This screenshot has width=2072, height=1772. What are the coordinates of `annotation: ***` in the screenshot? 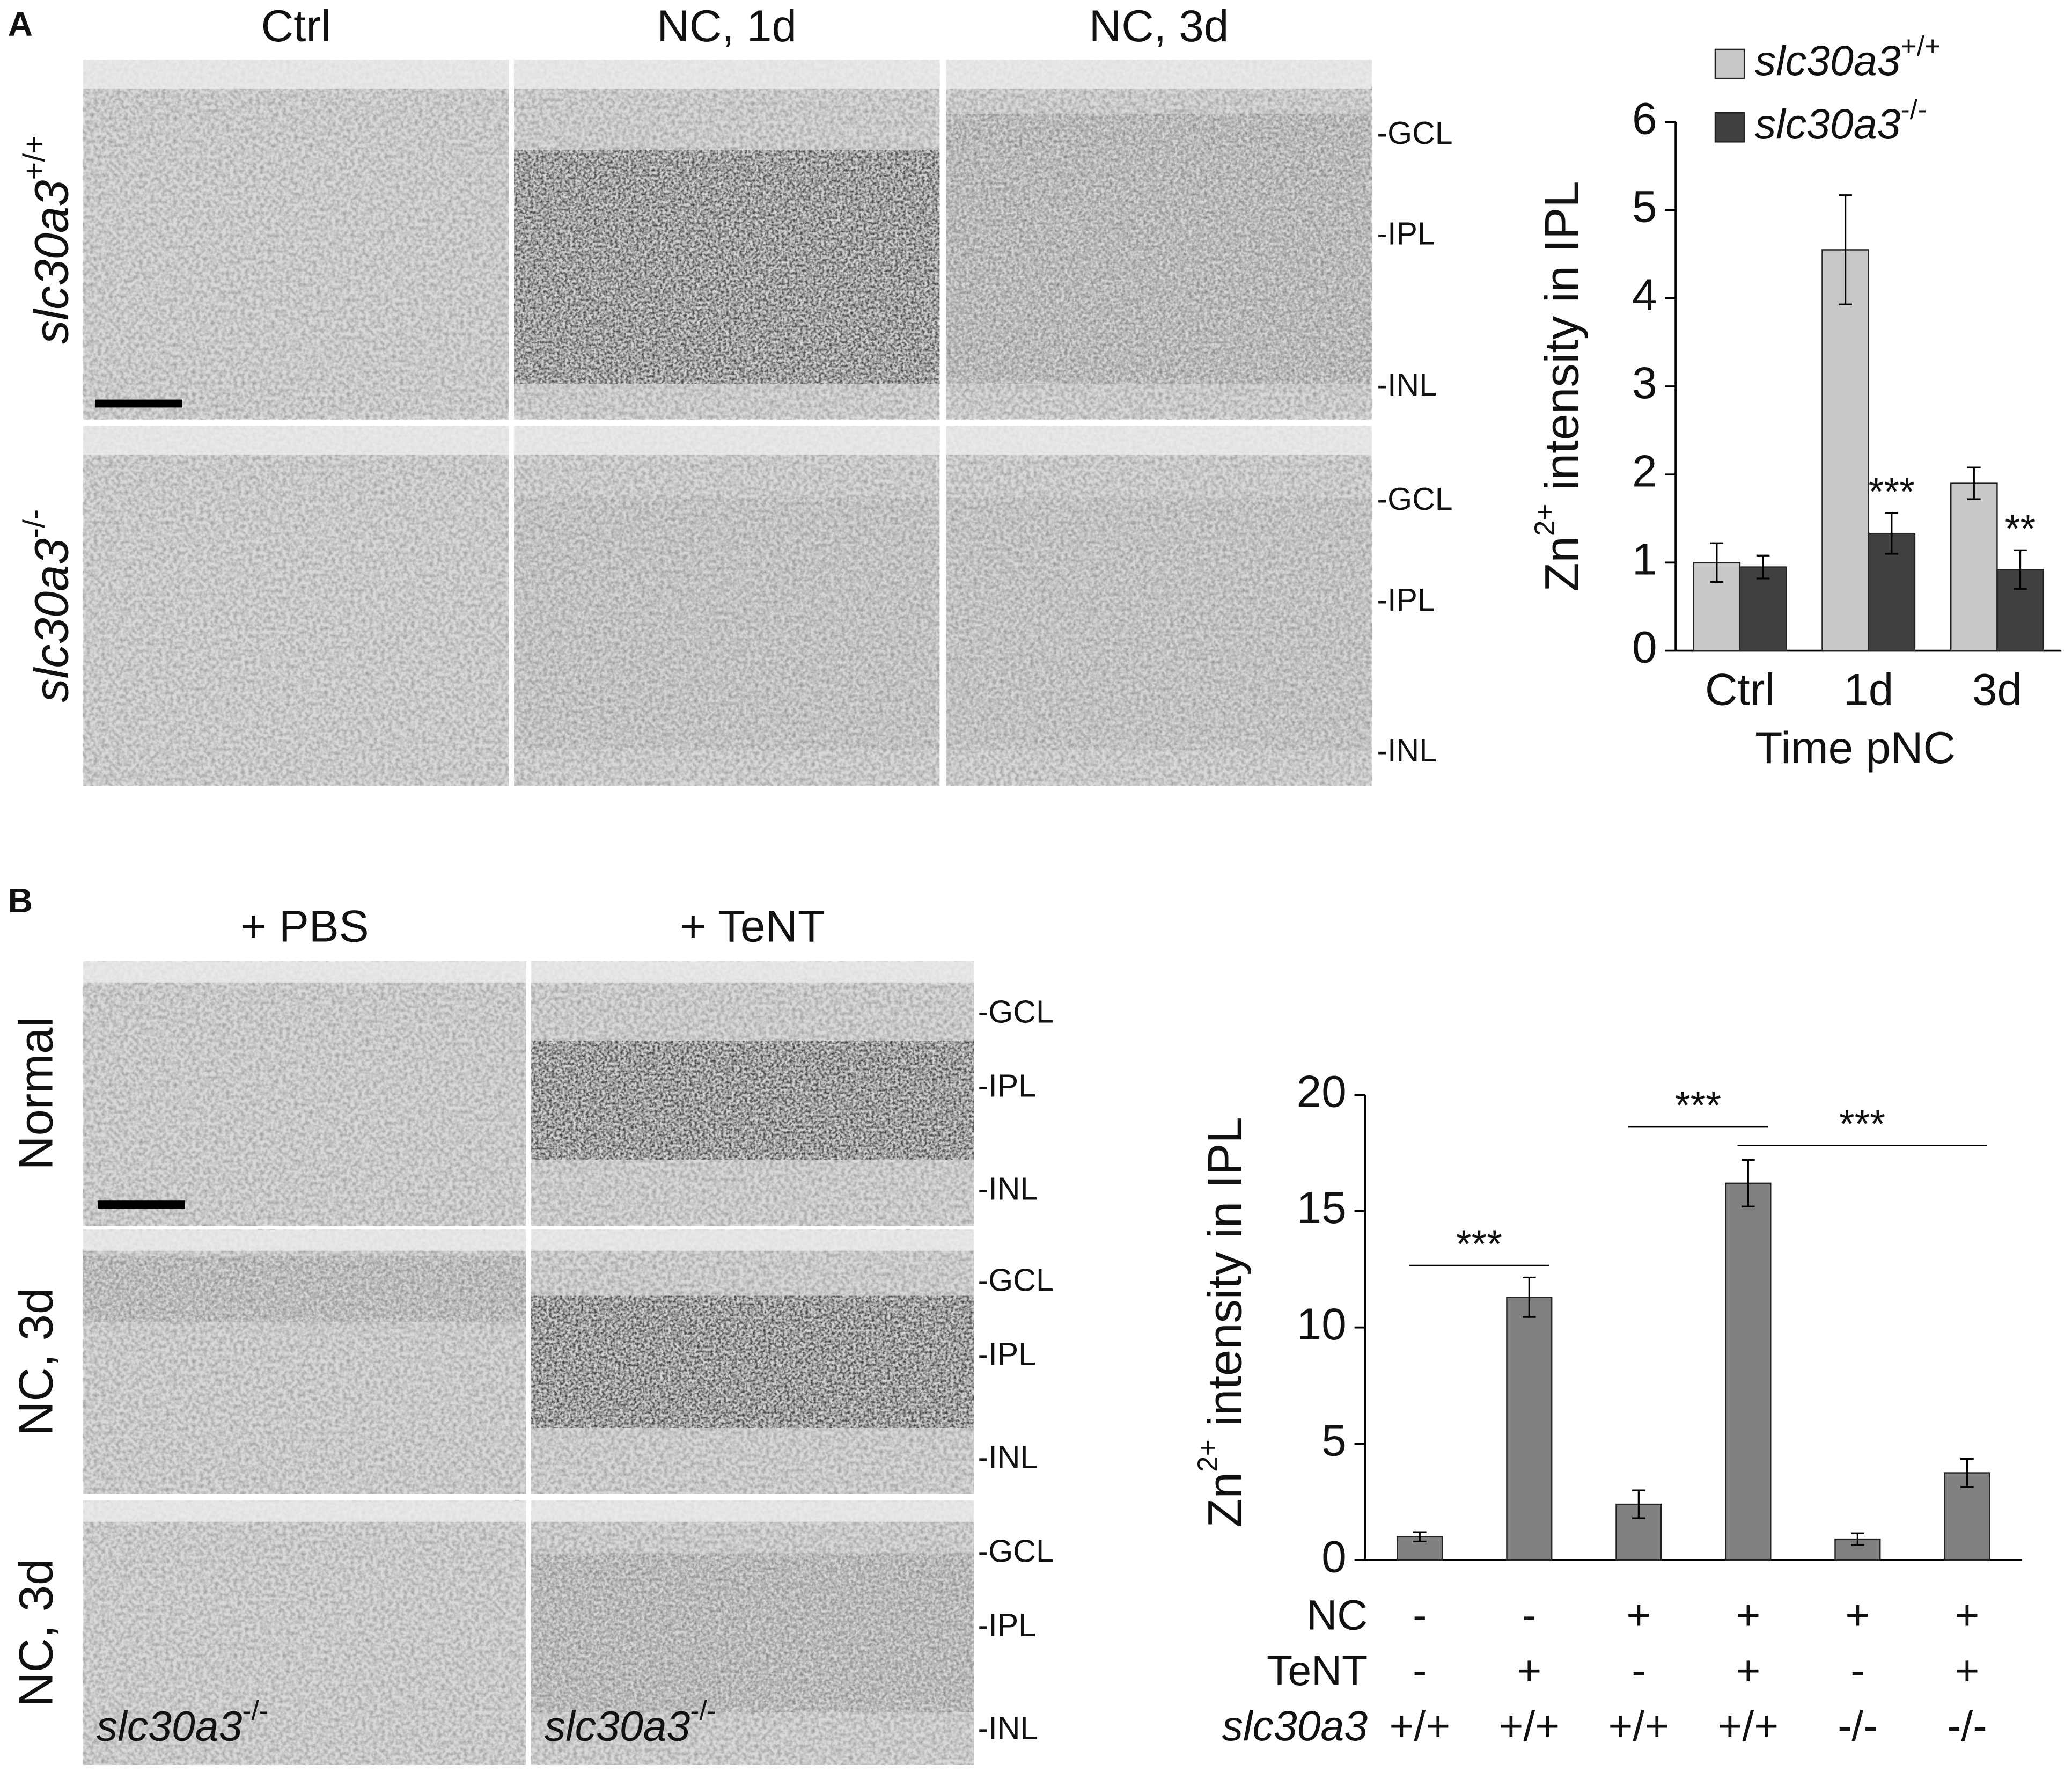 It's located at (1892, 491).